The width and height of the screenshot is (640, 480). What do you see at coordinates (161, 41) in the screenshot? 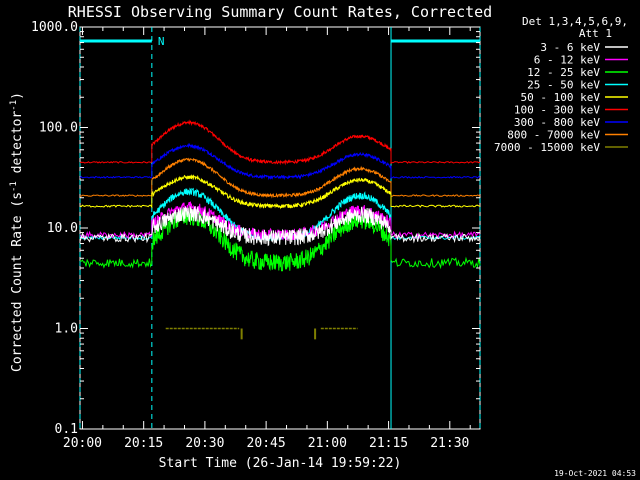
I see `night-label: N` at bounding box center [161, 41].